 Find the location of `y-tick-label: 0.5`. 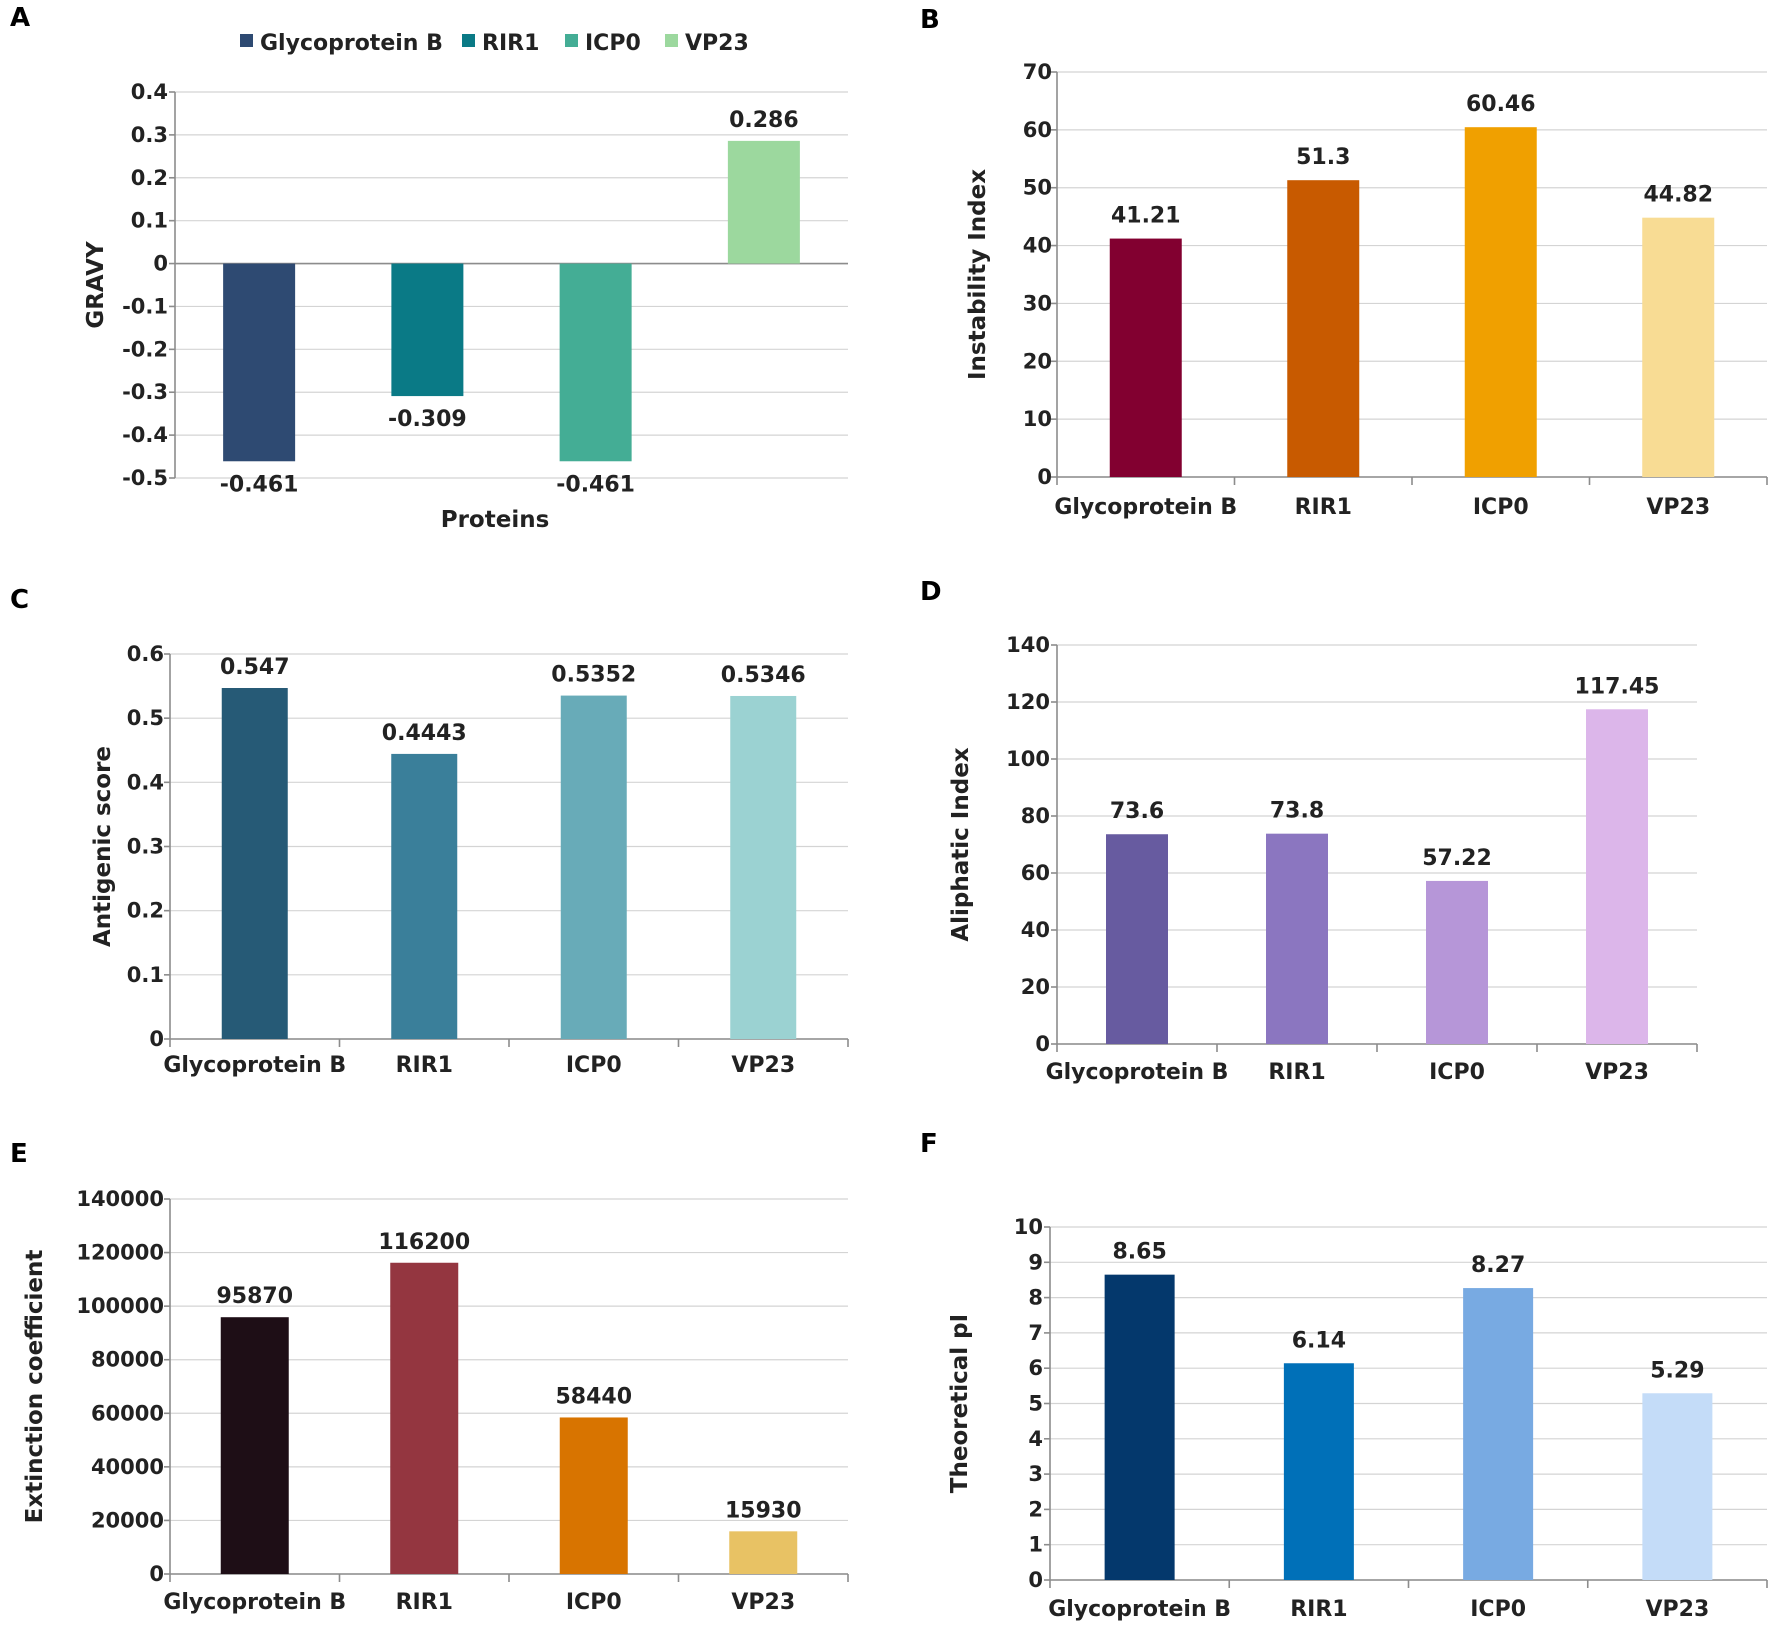

y-tick-label: 0.5 is located at coordinates (145, 718).